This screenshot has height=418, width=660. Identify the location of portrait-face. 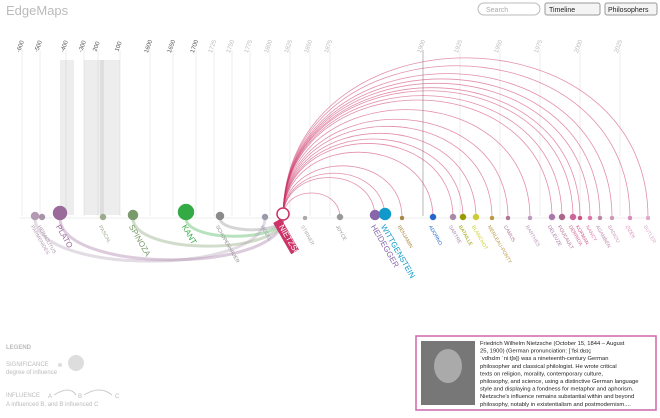
(448, 366).